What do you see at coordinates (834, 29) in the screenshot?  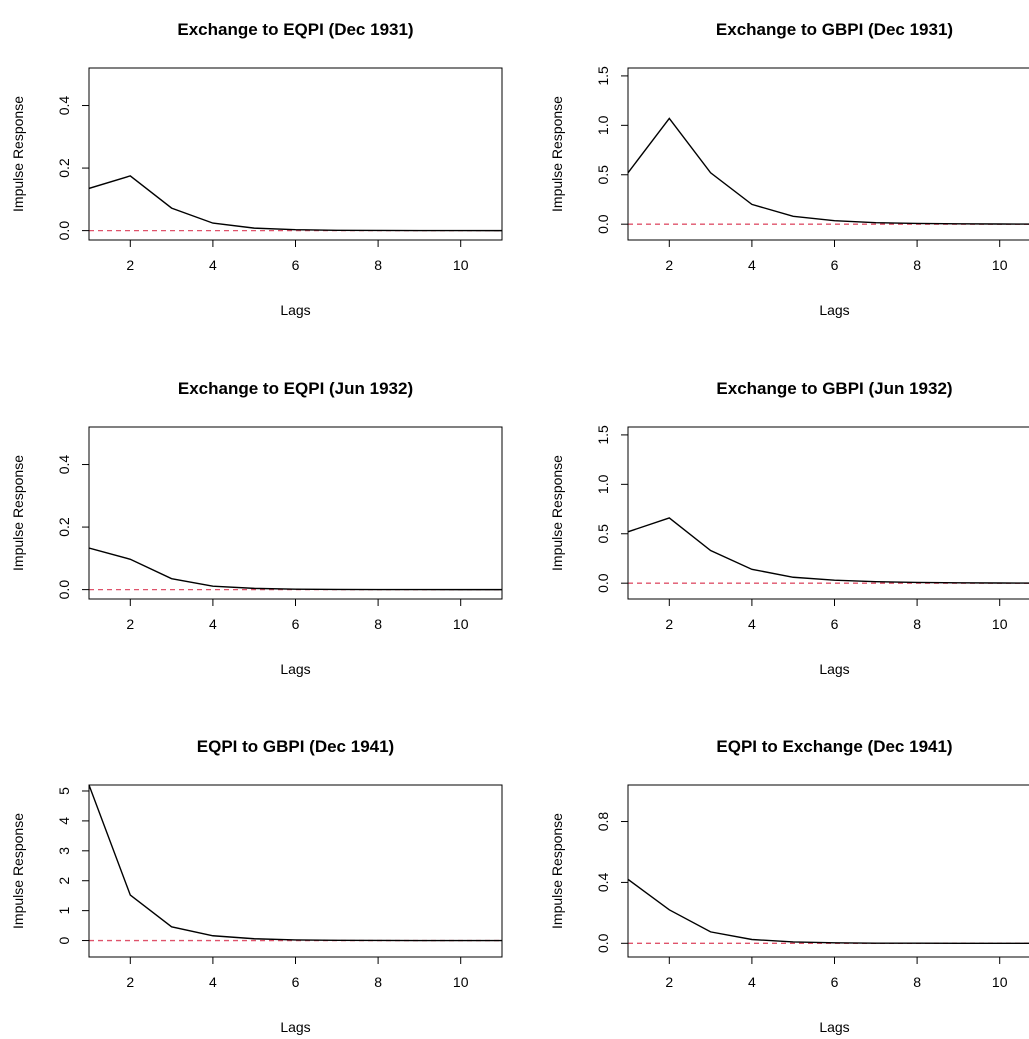 I see `chart-title: Exchange to GBPI (Dec 1931)` at bounding box center [834, 29].